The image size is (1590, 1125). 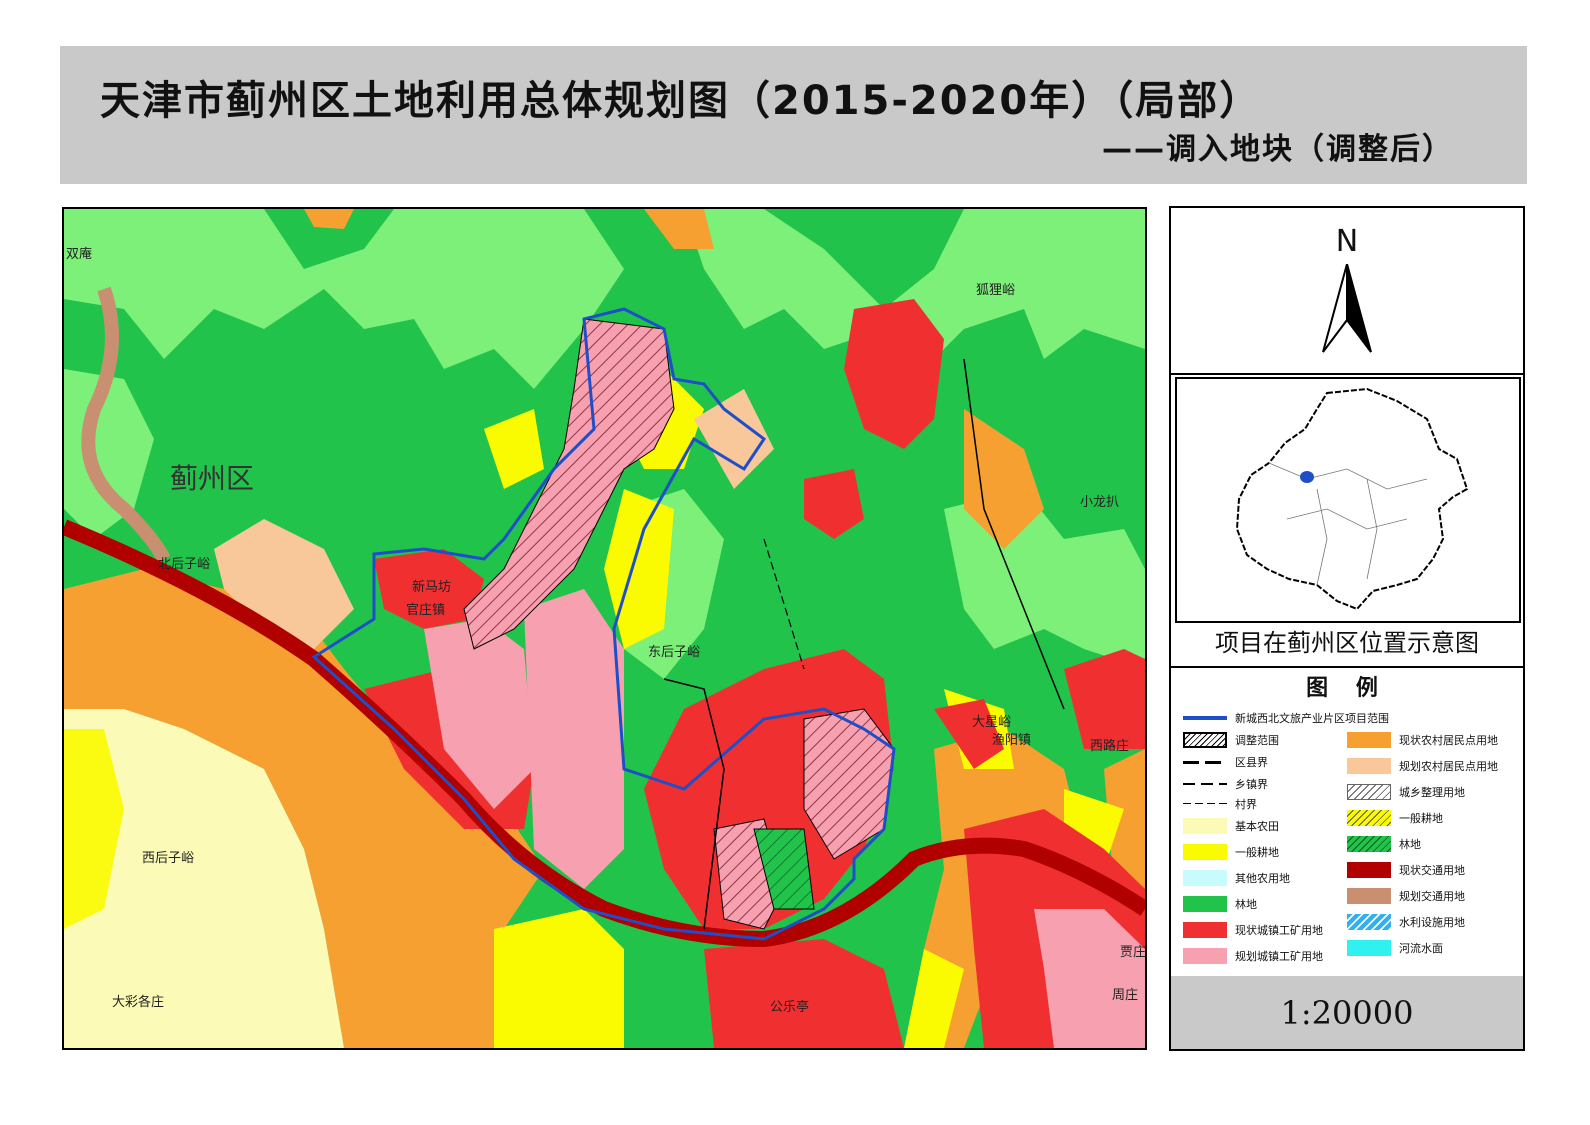 What do you see at coordinates (1432, 740) in the screenshot?
I see `legend-item: 现状农村居民点用地` at bounding box center [1432, 740].